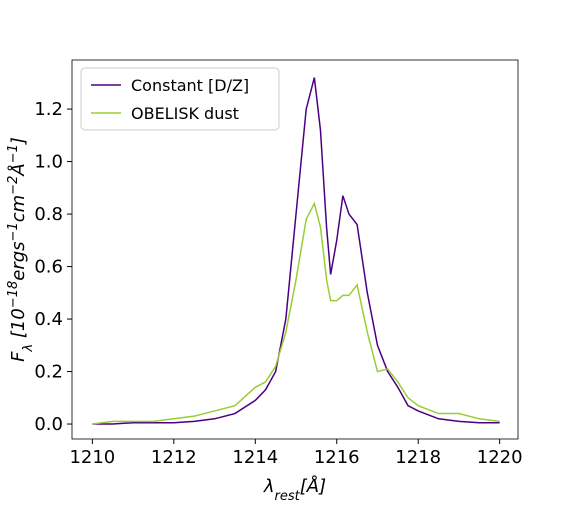 This screenshot has width=576, height=508. What do you see at coordinates (18, 208) in the screenshot?
I see `label-part: cm` at bounding box center [18, 208].